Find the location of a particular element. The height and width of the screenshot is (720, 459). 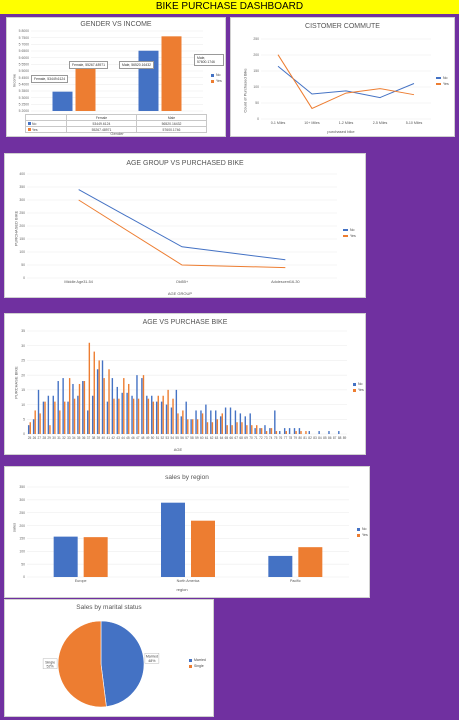

x-tick-label: 34 is located at coordinates (74, 438).